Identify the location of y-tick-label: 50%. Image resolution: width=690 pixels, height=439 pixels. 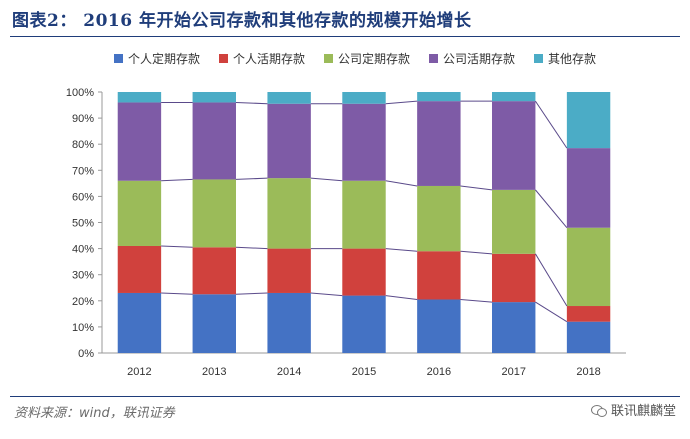
(83, 224).